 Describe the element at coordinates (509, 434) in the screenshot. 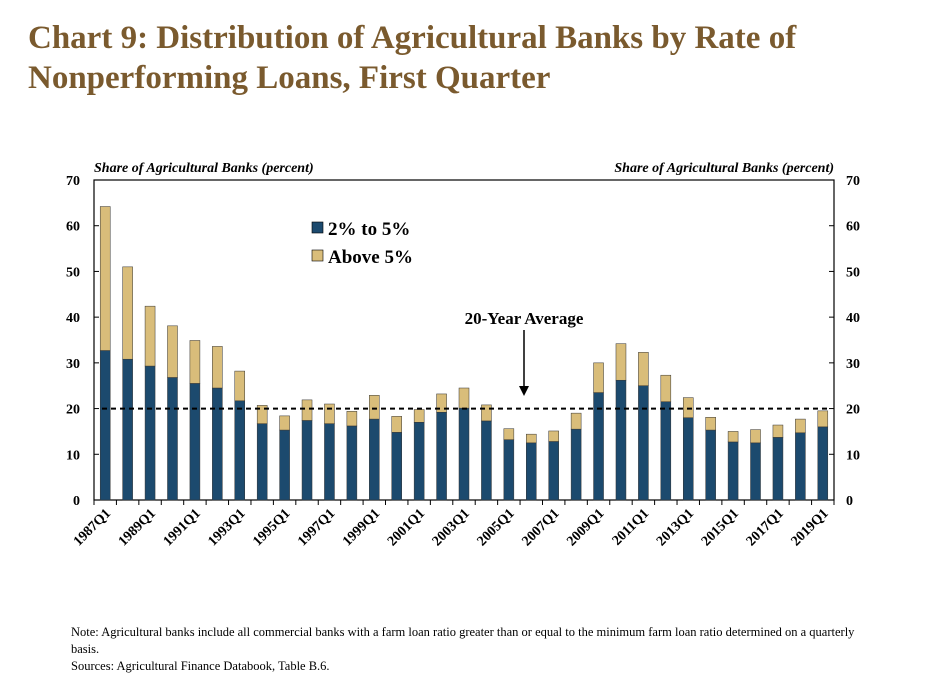

I see `bar-above-5-2005Q1` at that location.